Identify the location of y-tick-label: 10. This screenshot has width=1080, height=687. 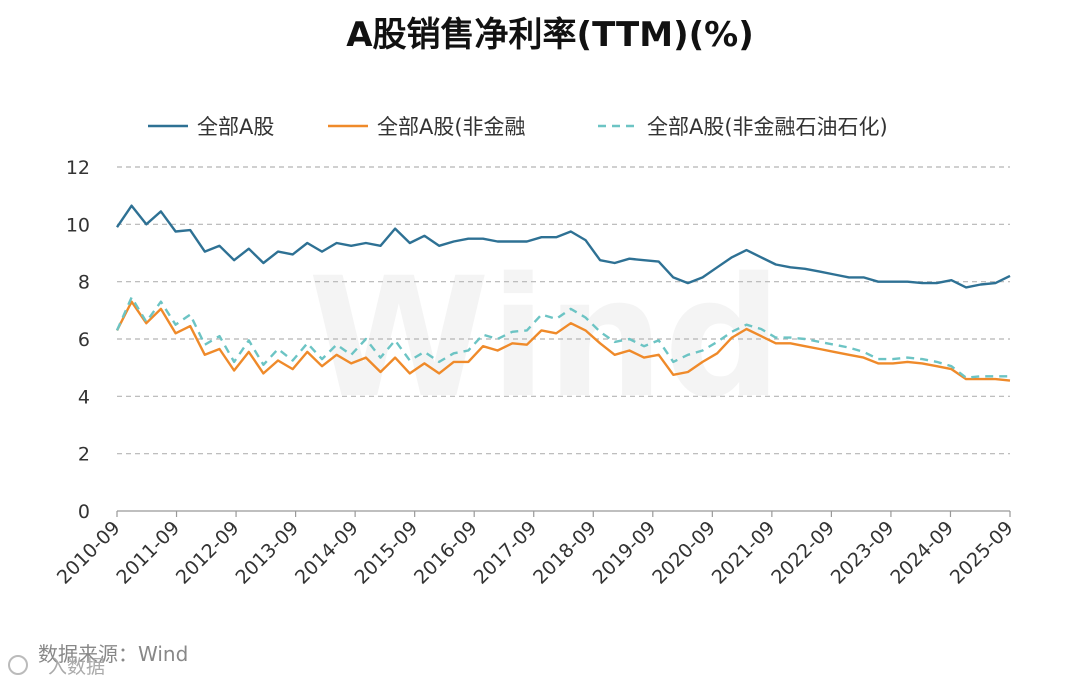
(78, 225).